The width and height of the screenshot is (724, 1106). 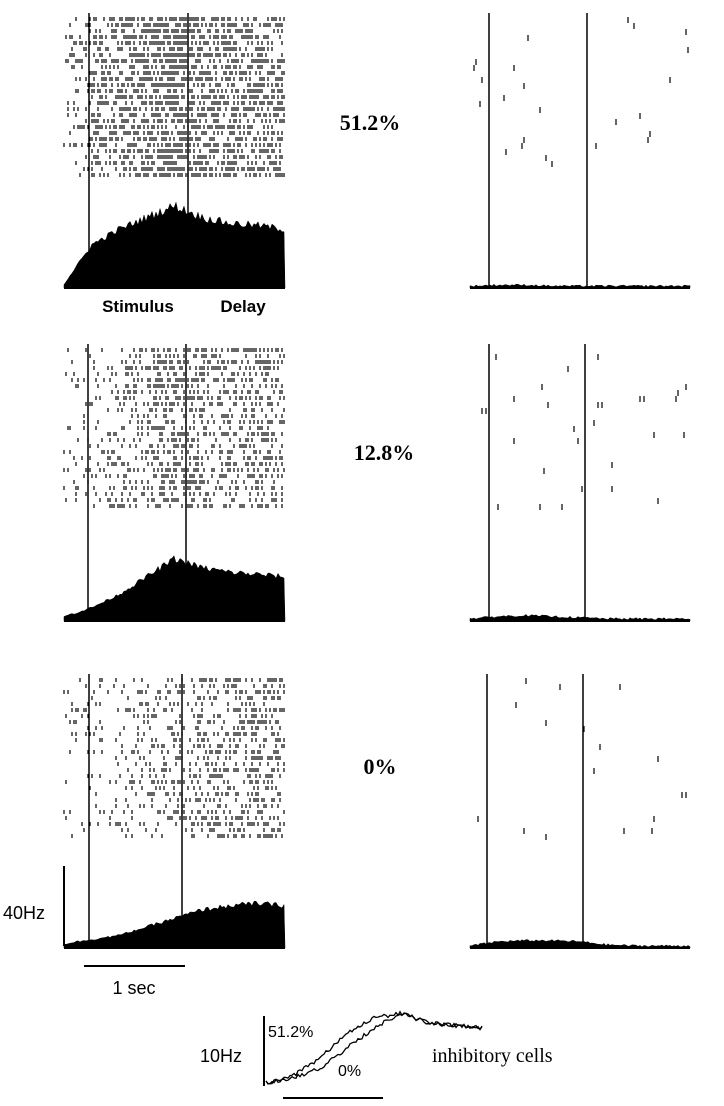 I want to click on inset-traces, so click(x=374, y=1047).